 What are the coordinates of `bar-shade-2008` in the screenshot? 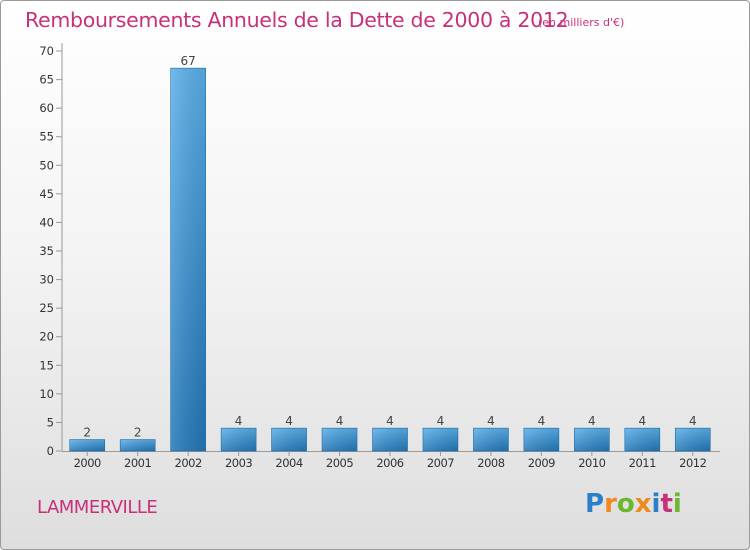 It's located at (491, 439).